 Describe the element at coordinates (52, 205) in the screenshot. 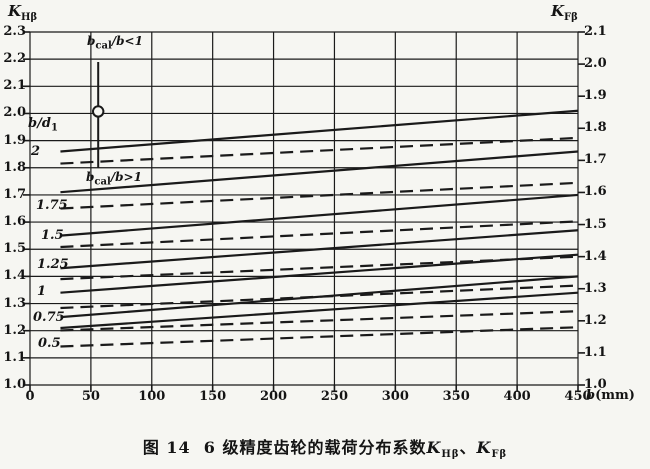

I see `curve-label-bd-1.75: 1.75` at that location.